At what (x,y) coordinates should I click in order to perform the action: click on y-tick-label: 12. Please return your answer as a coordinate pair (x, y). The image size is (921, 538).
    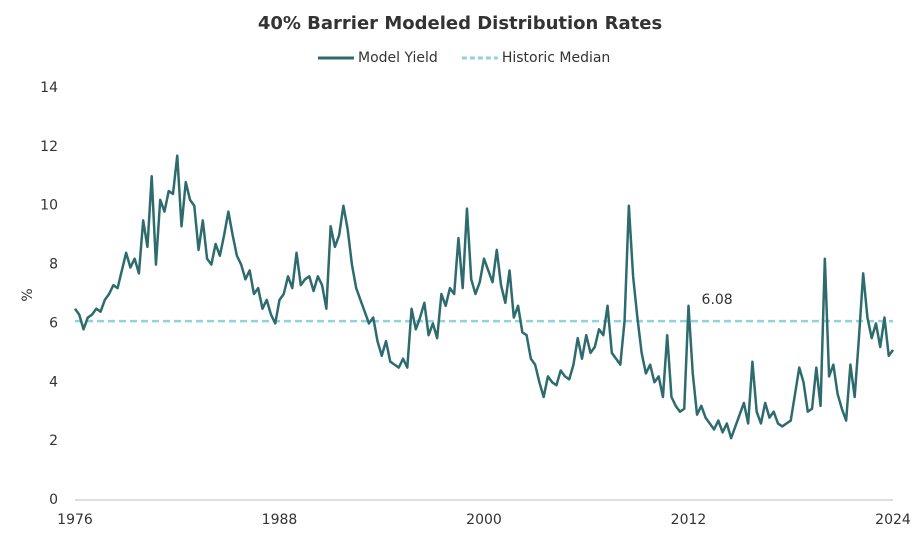
    Looking at the image, I should click on (49, 147).